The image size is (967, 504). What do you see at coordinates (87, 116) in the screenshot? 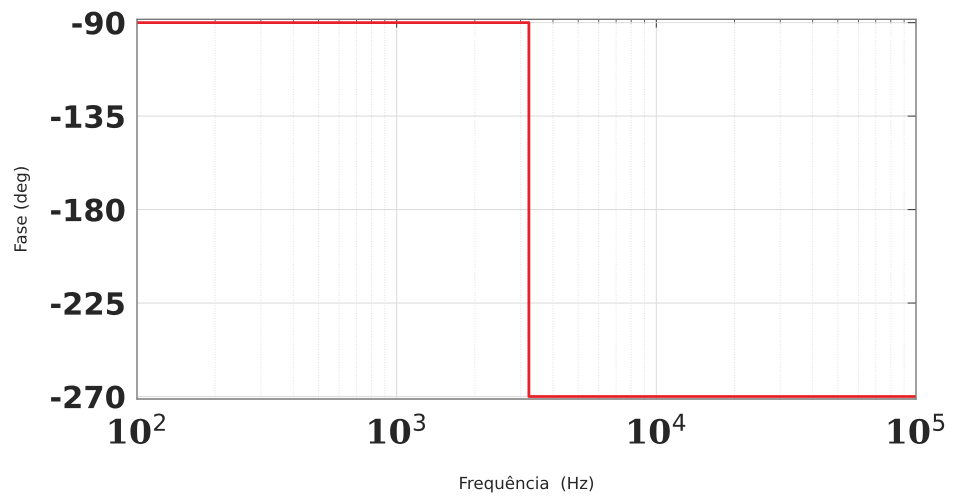
I see `y-tick-label: -135` at bounding box center [87, 116].